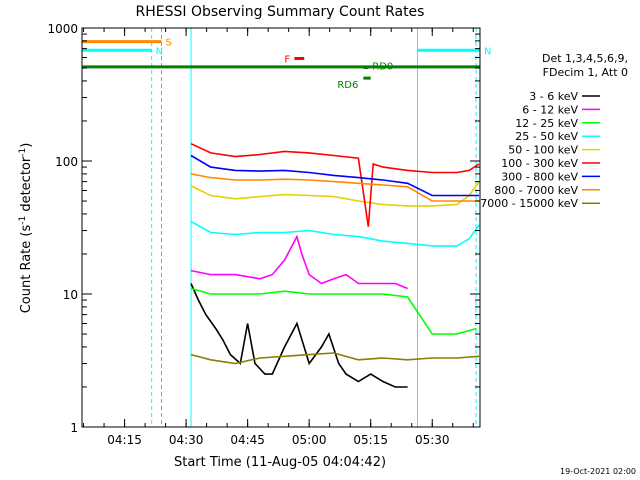 This screenshot has height=480, width=640. Describe the element at coordinates (280, 462) in the screenshot. I see `x-axis-label: Start Time (11-Aug-05 04:04:42)` at that location.